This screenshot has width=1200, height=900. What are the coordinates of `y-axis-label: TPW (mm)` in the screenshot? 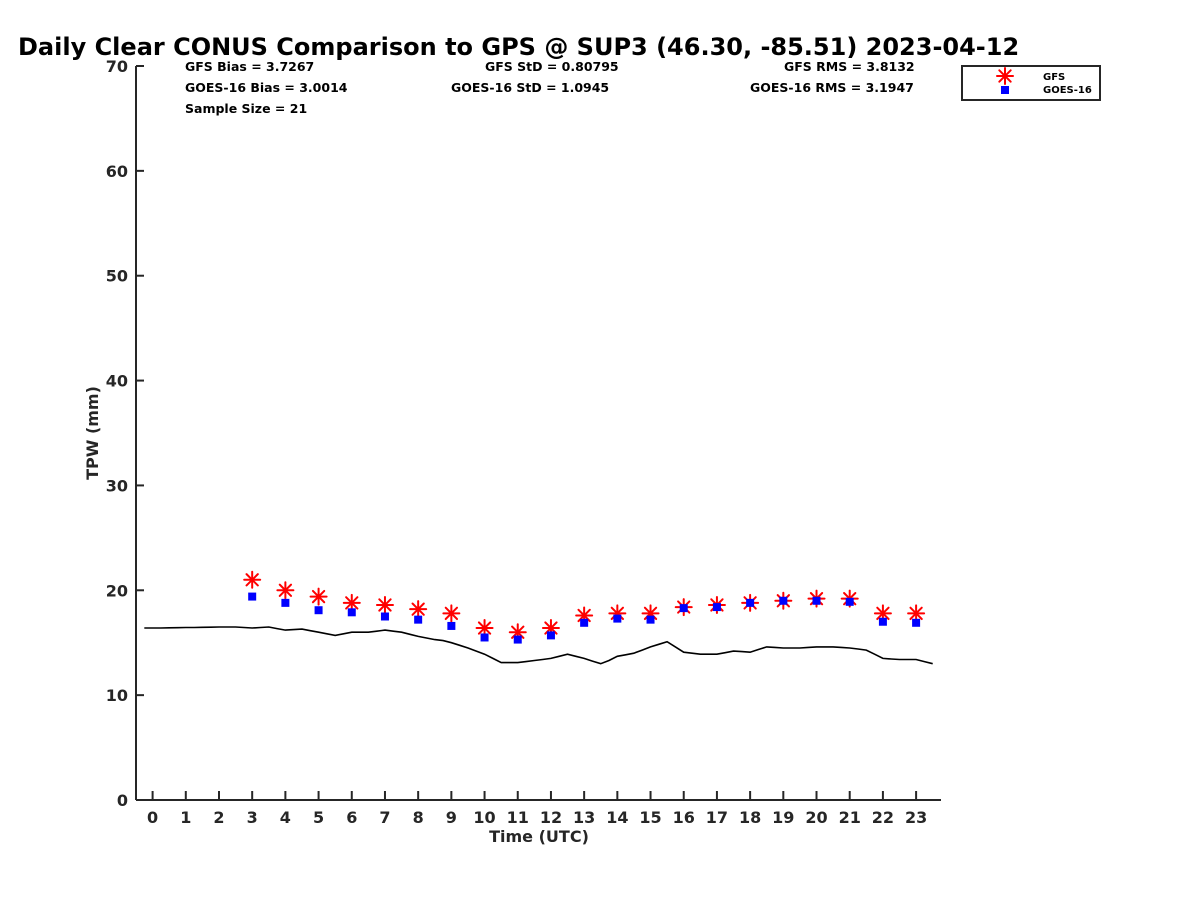 It's located at (92, 433).